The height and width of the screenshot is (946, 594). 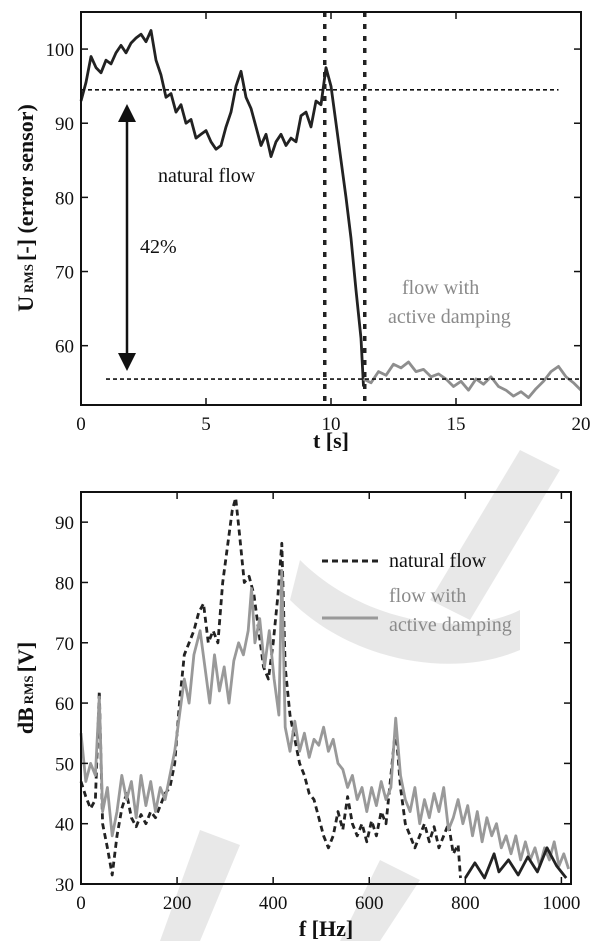 What do you see at coordinates (427, 596) in the screenshot?
I see `legend-label-damped-line1: flow with` at bounding box center [427, 596].